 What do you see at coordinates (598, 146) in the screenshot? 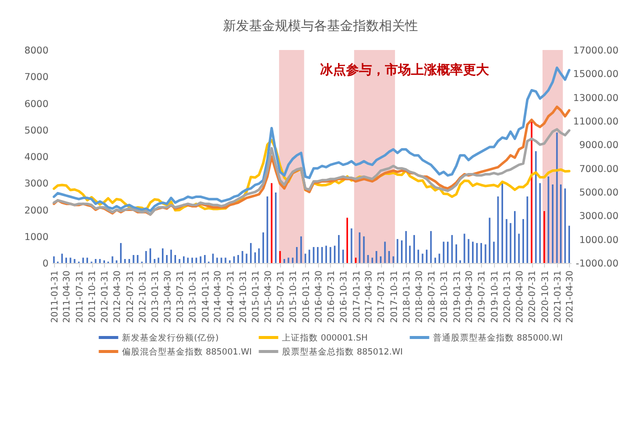
I see `y2-tick-label: 9000.00` at bounding box center [598, 146].